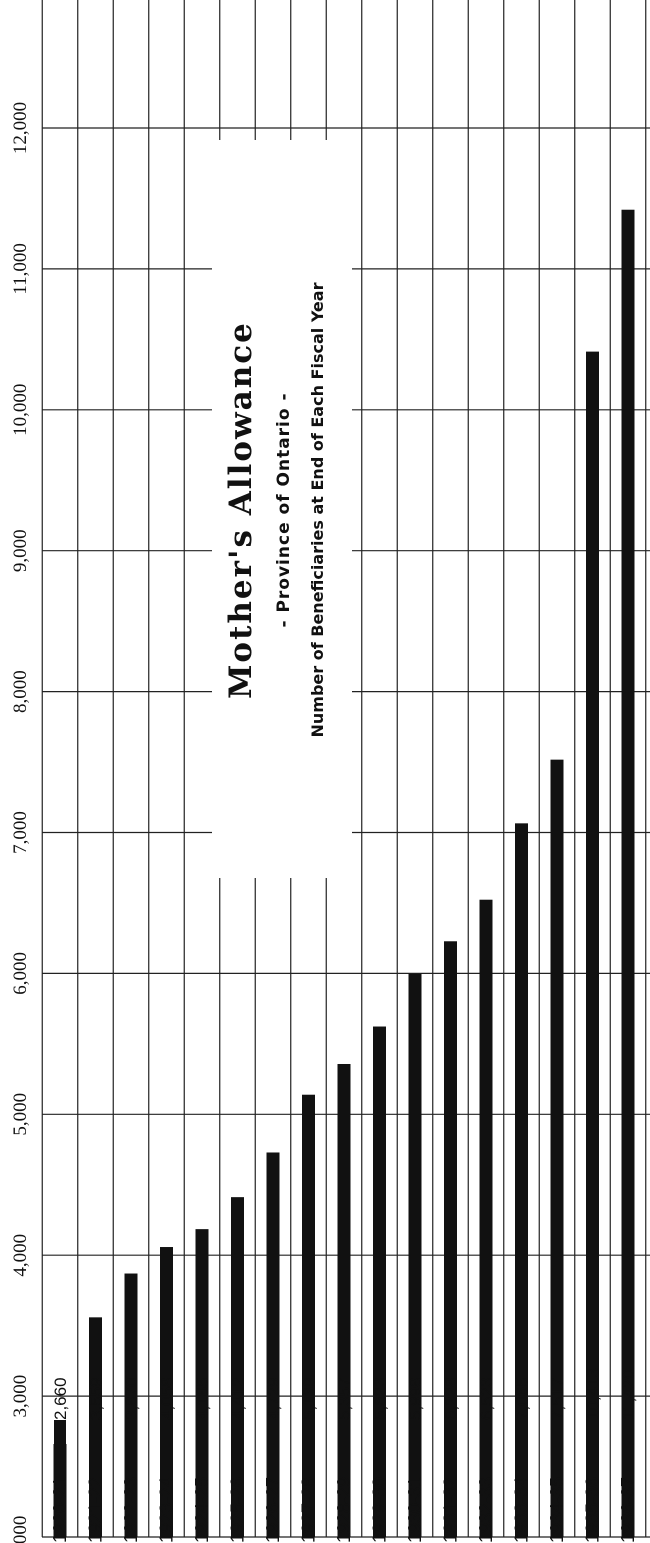 This screenshot has width=650, height=1543. Describe the element at coordinates (486, 1398) in the screenshot. I see `value-label: 6,523` at that location.